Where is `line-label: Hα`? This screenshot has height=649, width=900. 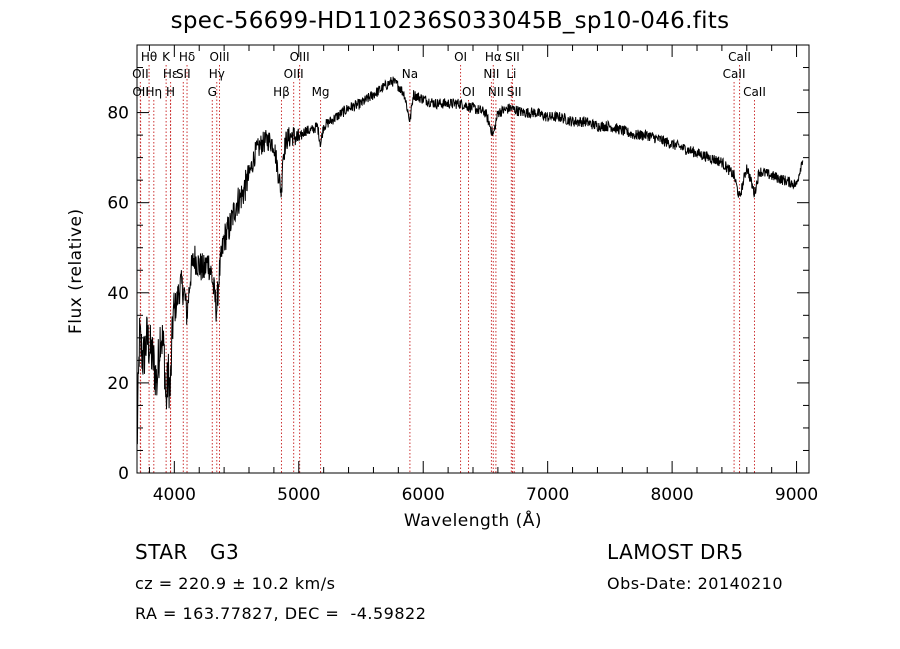 line-label: Hα is located at coordinates (493, 57).